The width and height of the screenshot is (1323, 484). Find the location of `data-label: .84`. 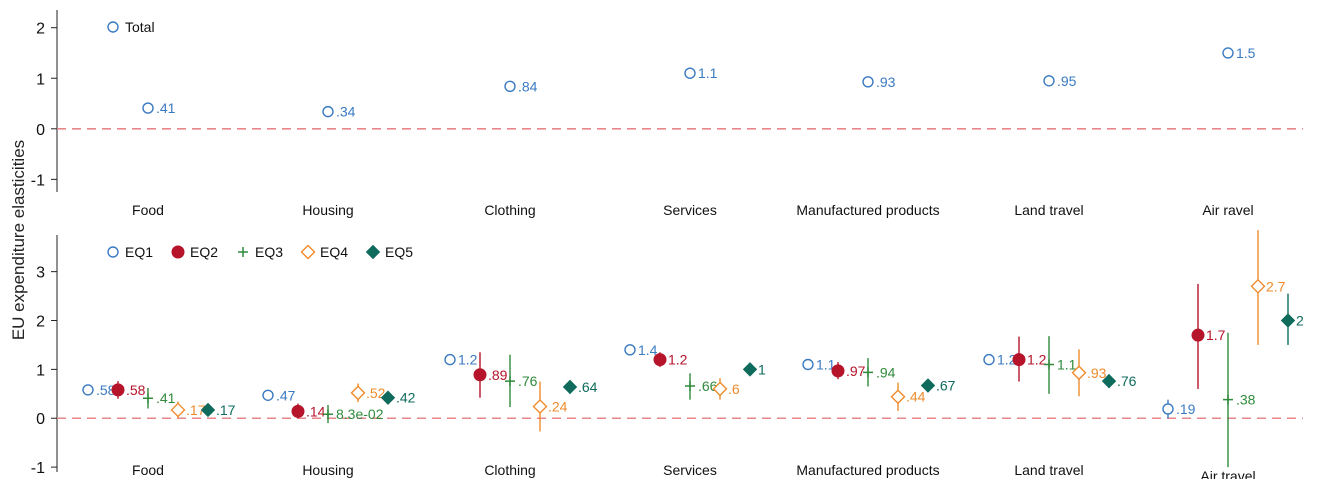

data-label: .84 is located at coordinates (528, 86).